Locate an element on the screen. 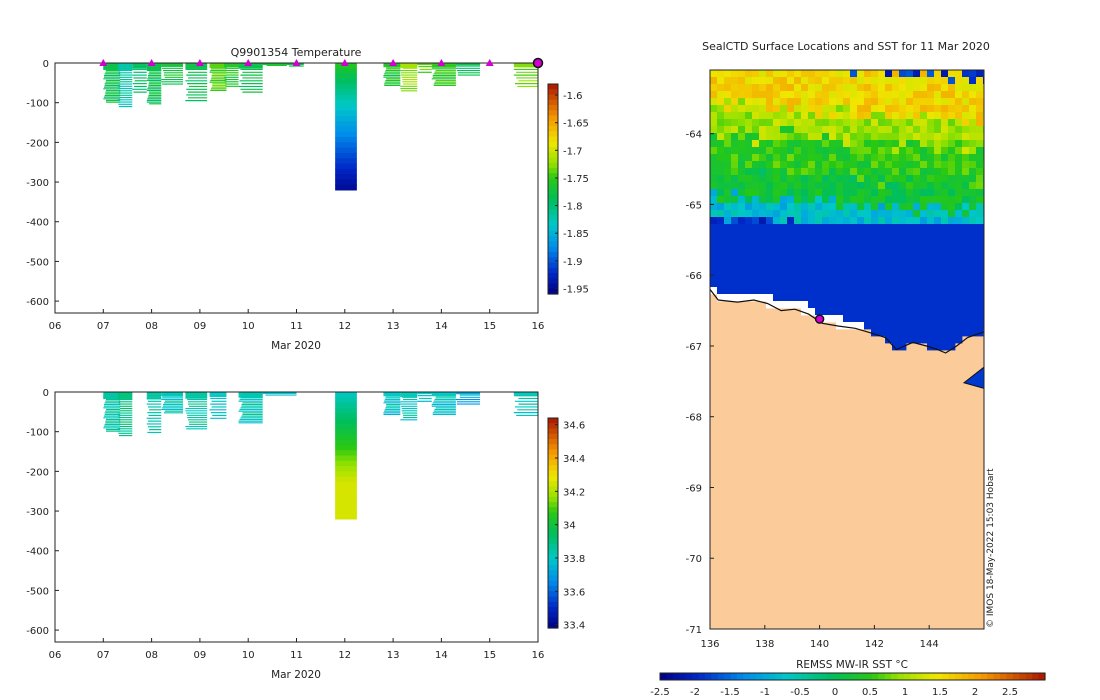  salinity-y-tick-label: -600 is located at coordinates (37, 631).